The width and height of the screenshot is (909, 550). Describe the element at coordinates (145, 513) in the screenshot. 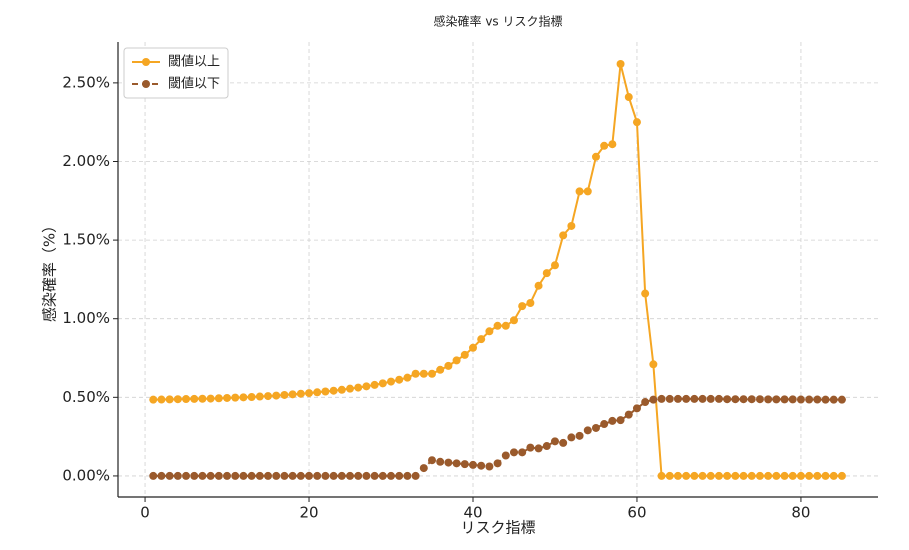

I see `x-tick-label: 0` at that location.